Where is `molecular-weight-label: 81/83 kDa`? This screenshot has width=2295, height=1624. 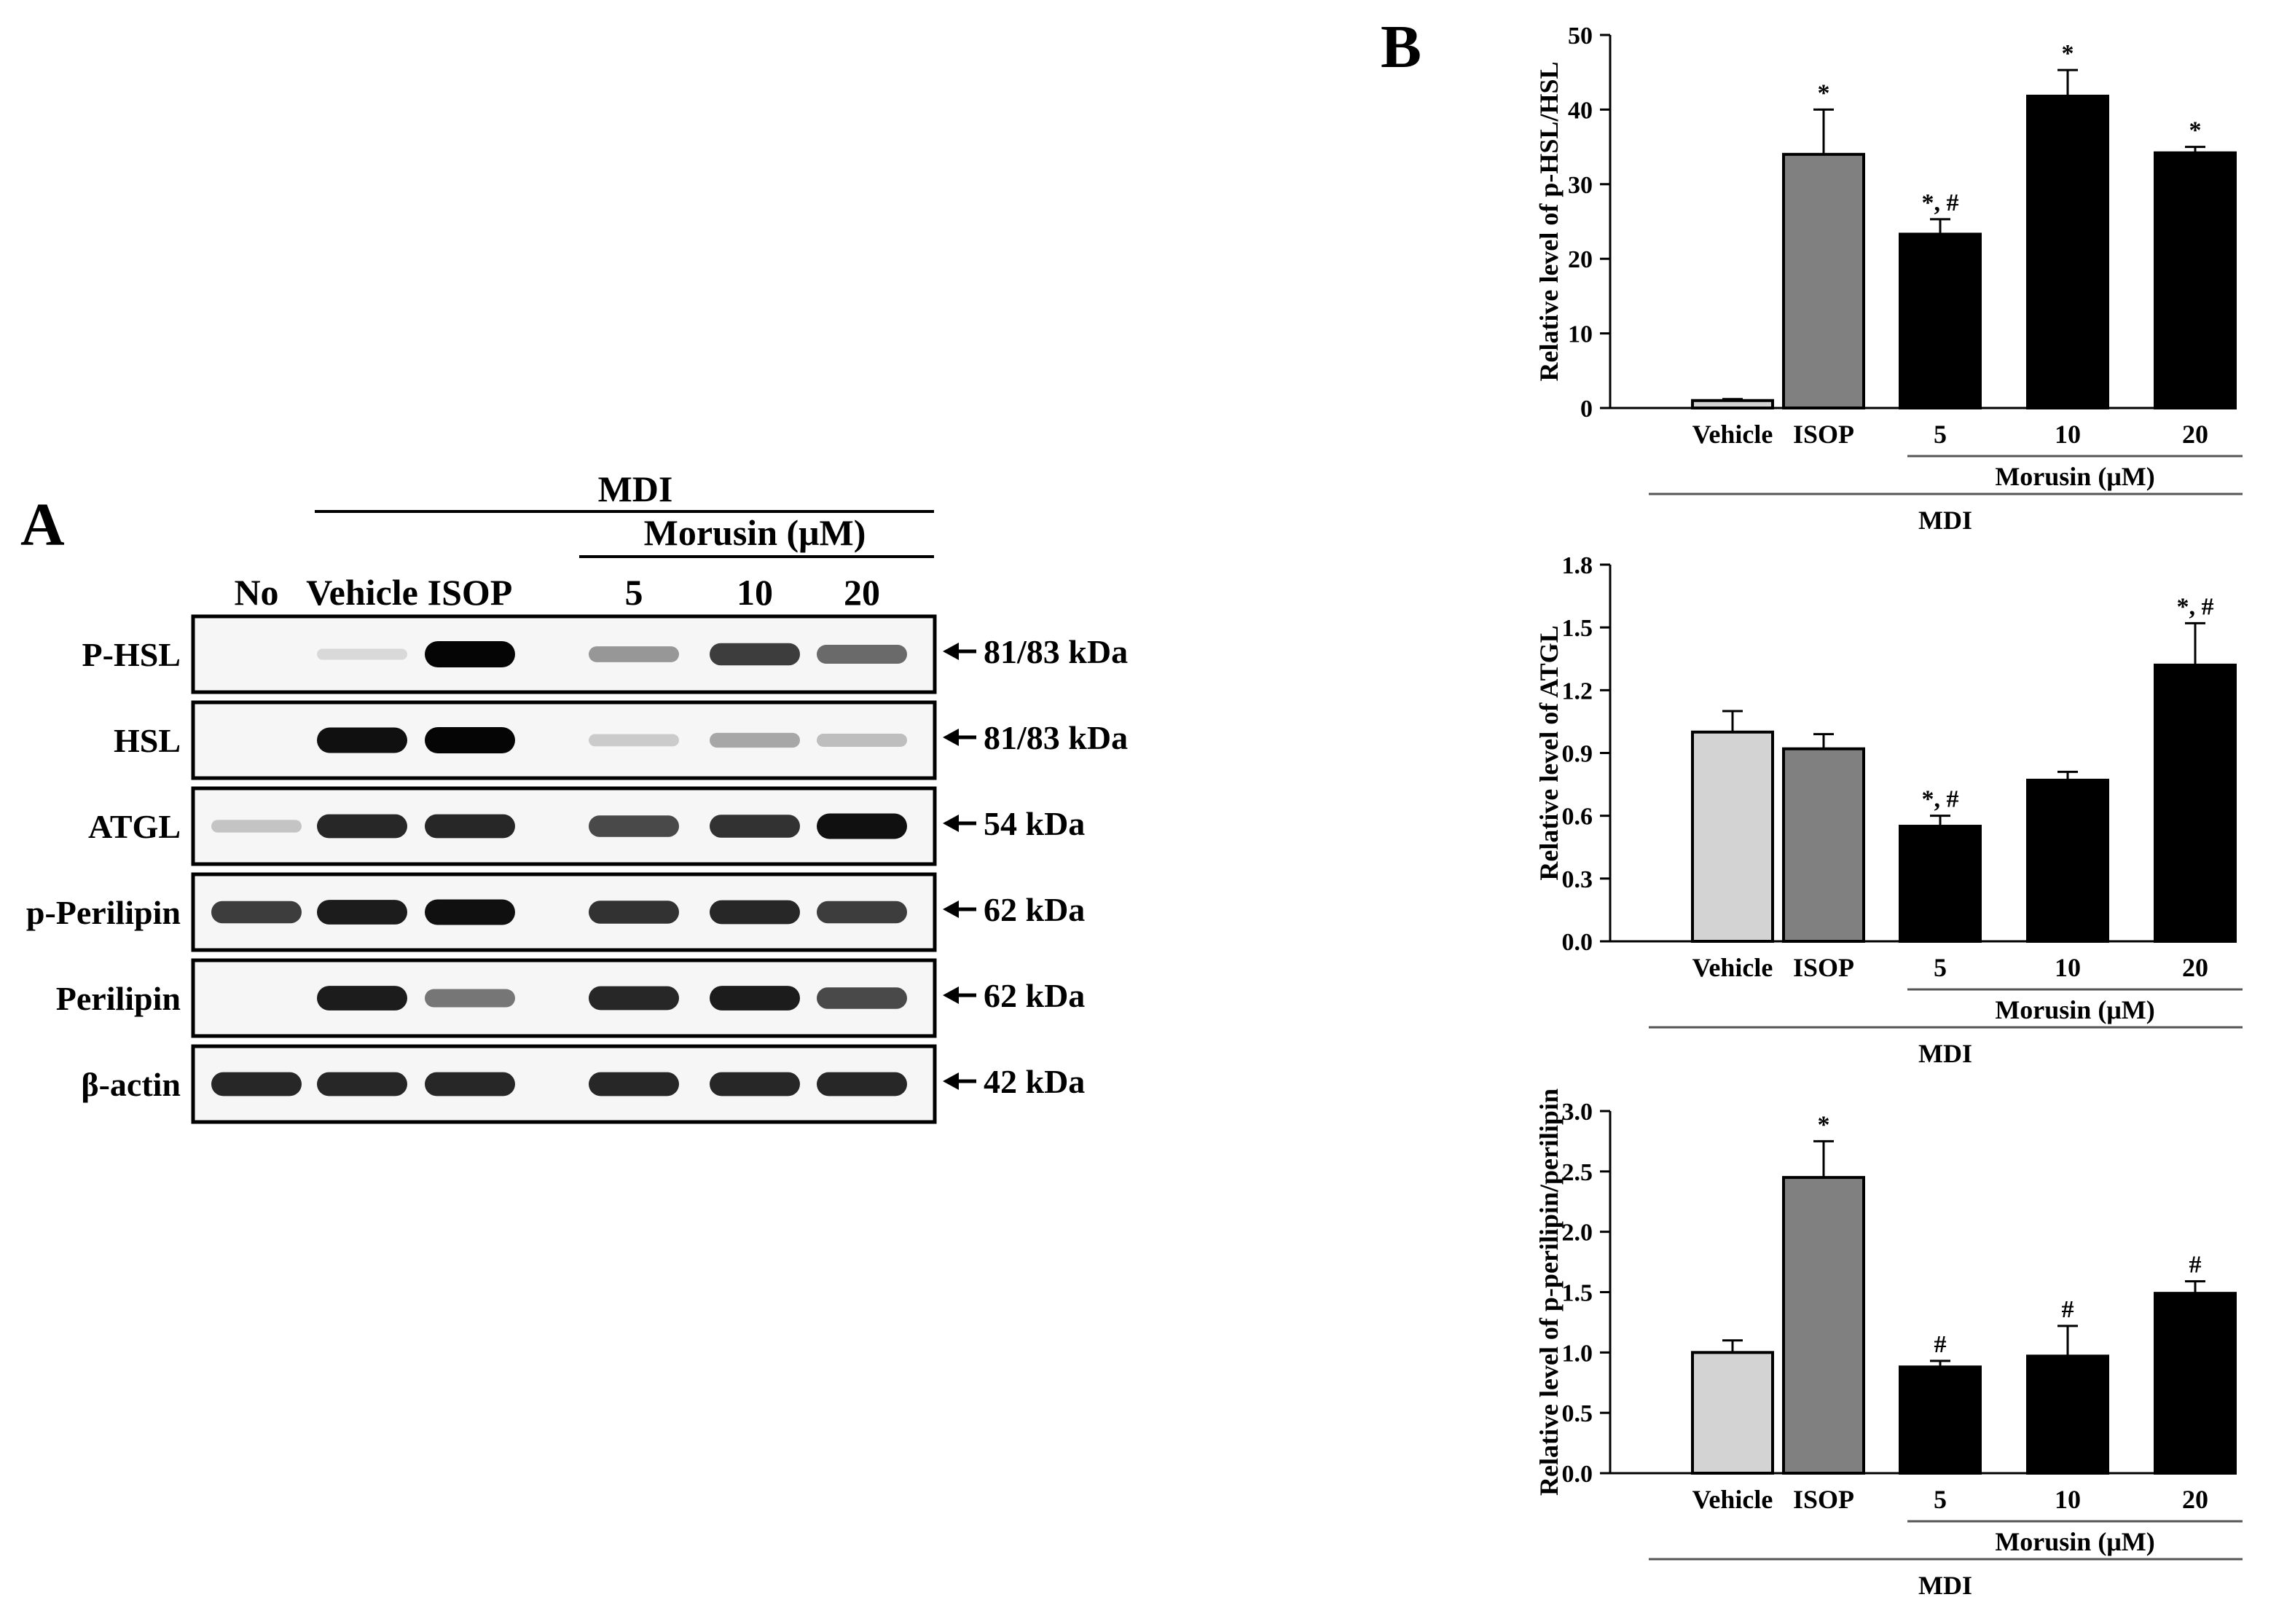
molecular-weight-label: 81/83 kDa is located at coordinates (1056, 737).